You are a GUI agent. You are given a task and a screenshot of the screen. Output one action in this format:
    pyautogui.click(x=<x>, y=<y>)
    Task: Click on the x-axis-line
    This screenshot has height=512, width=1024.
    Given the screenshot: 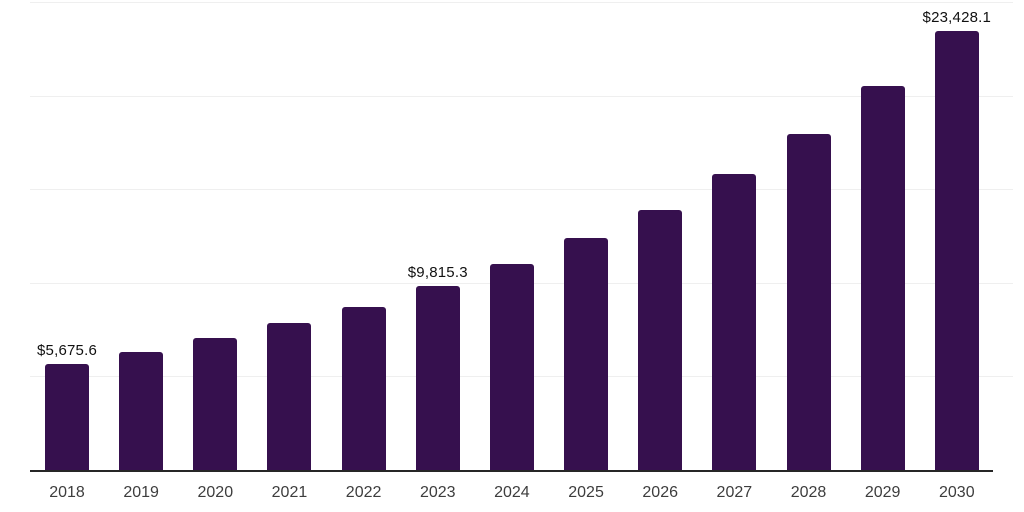 What is the action you would take?
    pyautogui.click(x=511, y=471)
    